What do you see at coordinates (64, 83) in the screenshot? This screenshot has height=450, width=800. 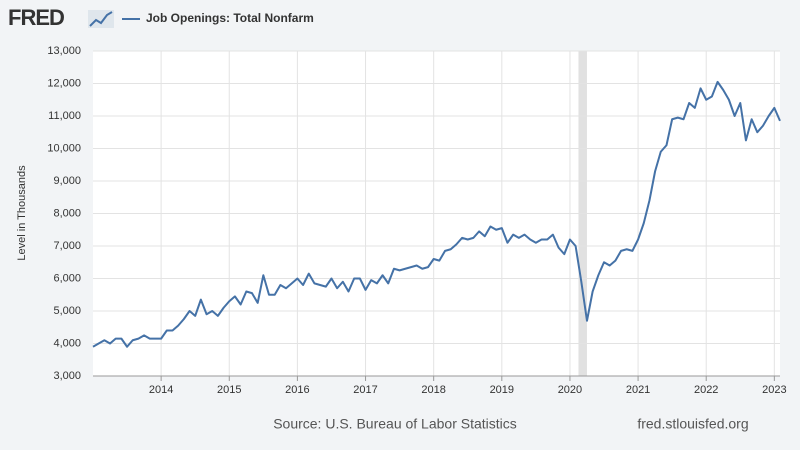 I see `y-tick-label: 12,000` at bounding box center [64, 83].